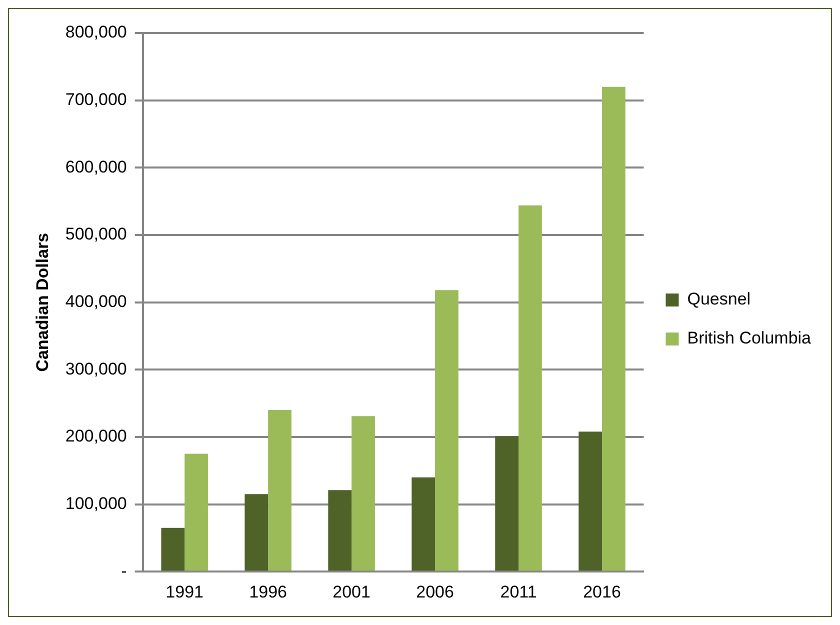 The height and width of the screenshot is (625, 840). I want to click on x-tick-label: 2011, so click(518, 592).